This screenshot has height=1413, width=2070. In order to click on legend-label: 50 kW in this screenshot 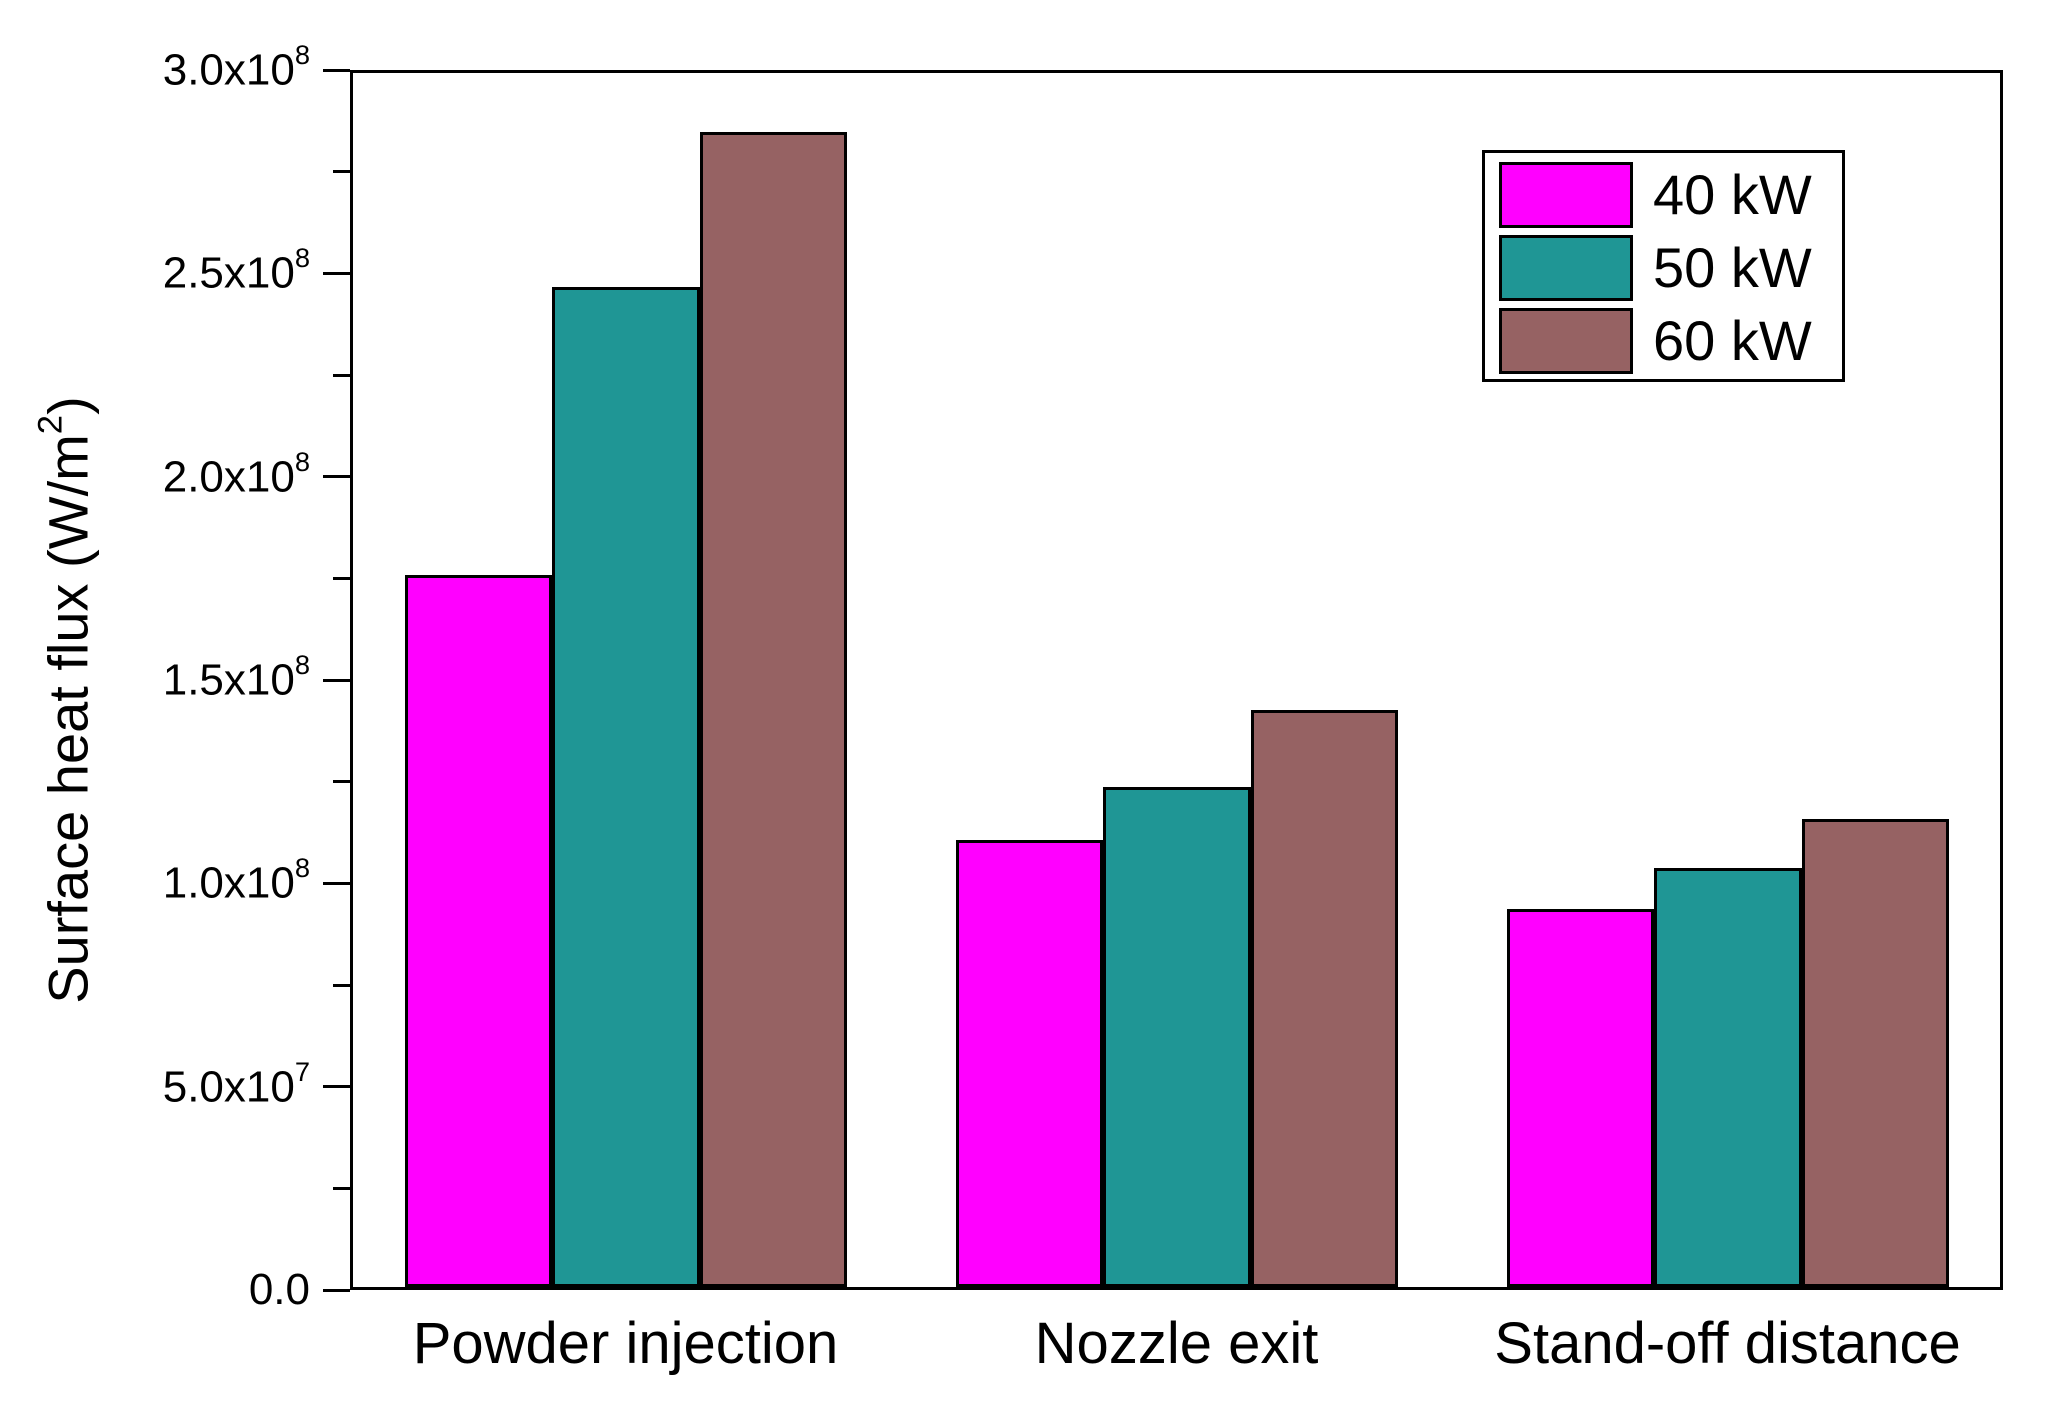, I will do `click(1732, 267)`.